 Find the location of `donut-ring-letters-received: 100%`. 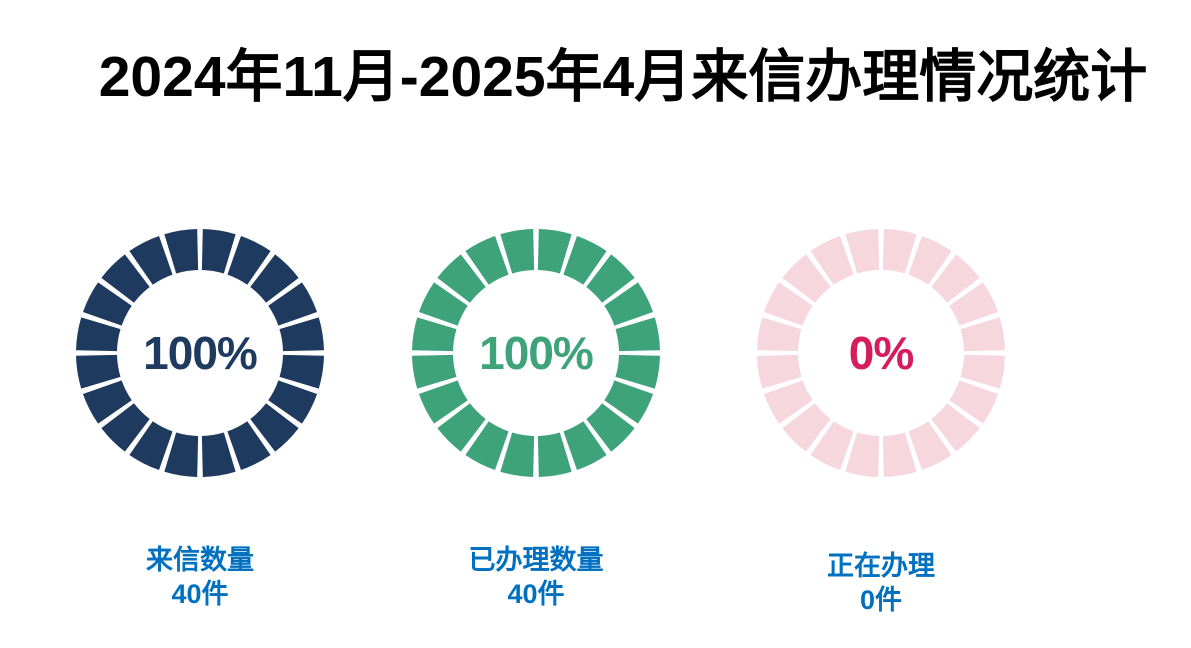

donut-ring-letters-received: 100% is located at coordinates (200, 353).